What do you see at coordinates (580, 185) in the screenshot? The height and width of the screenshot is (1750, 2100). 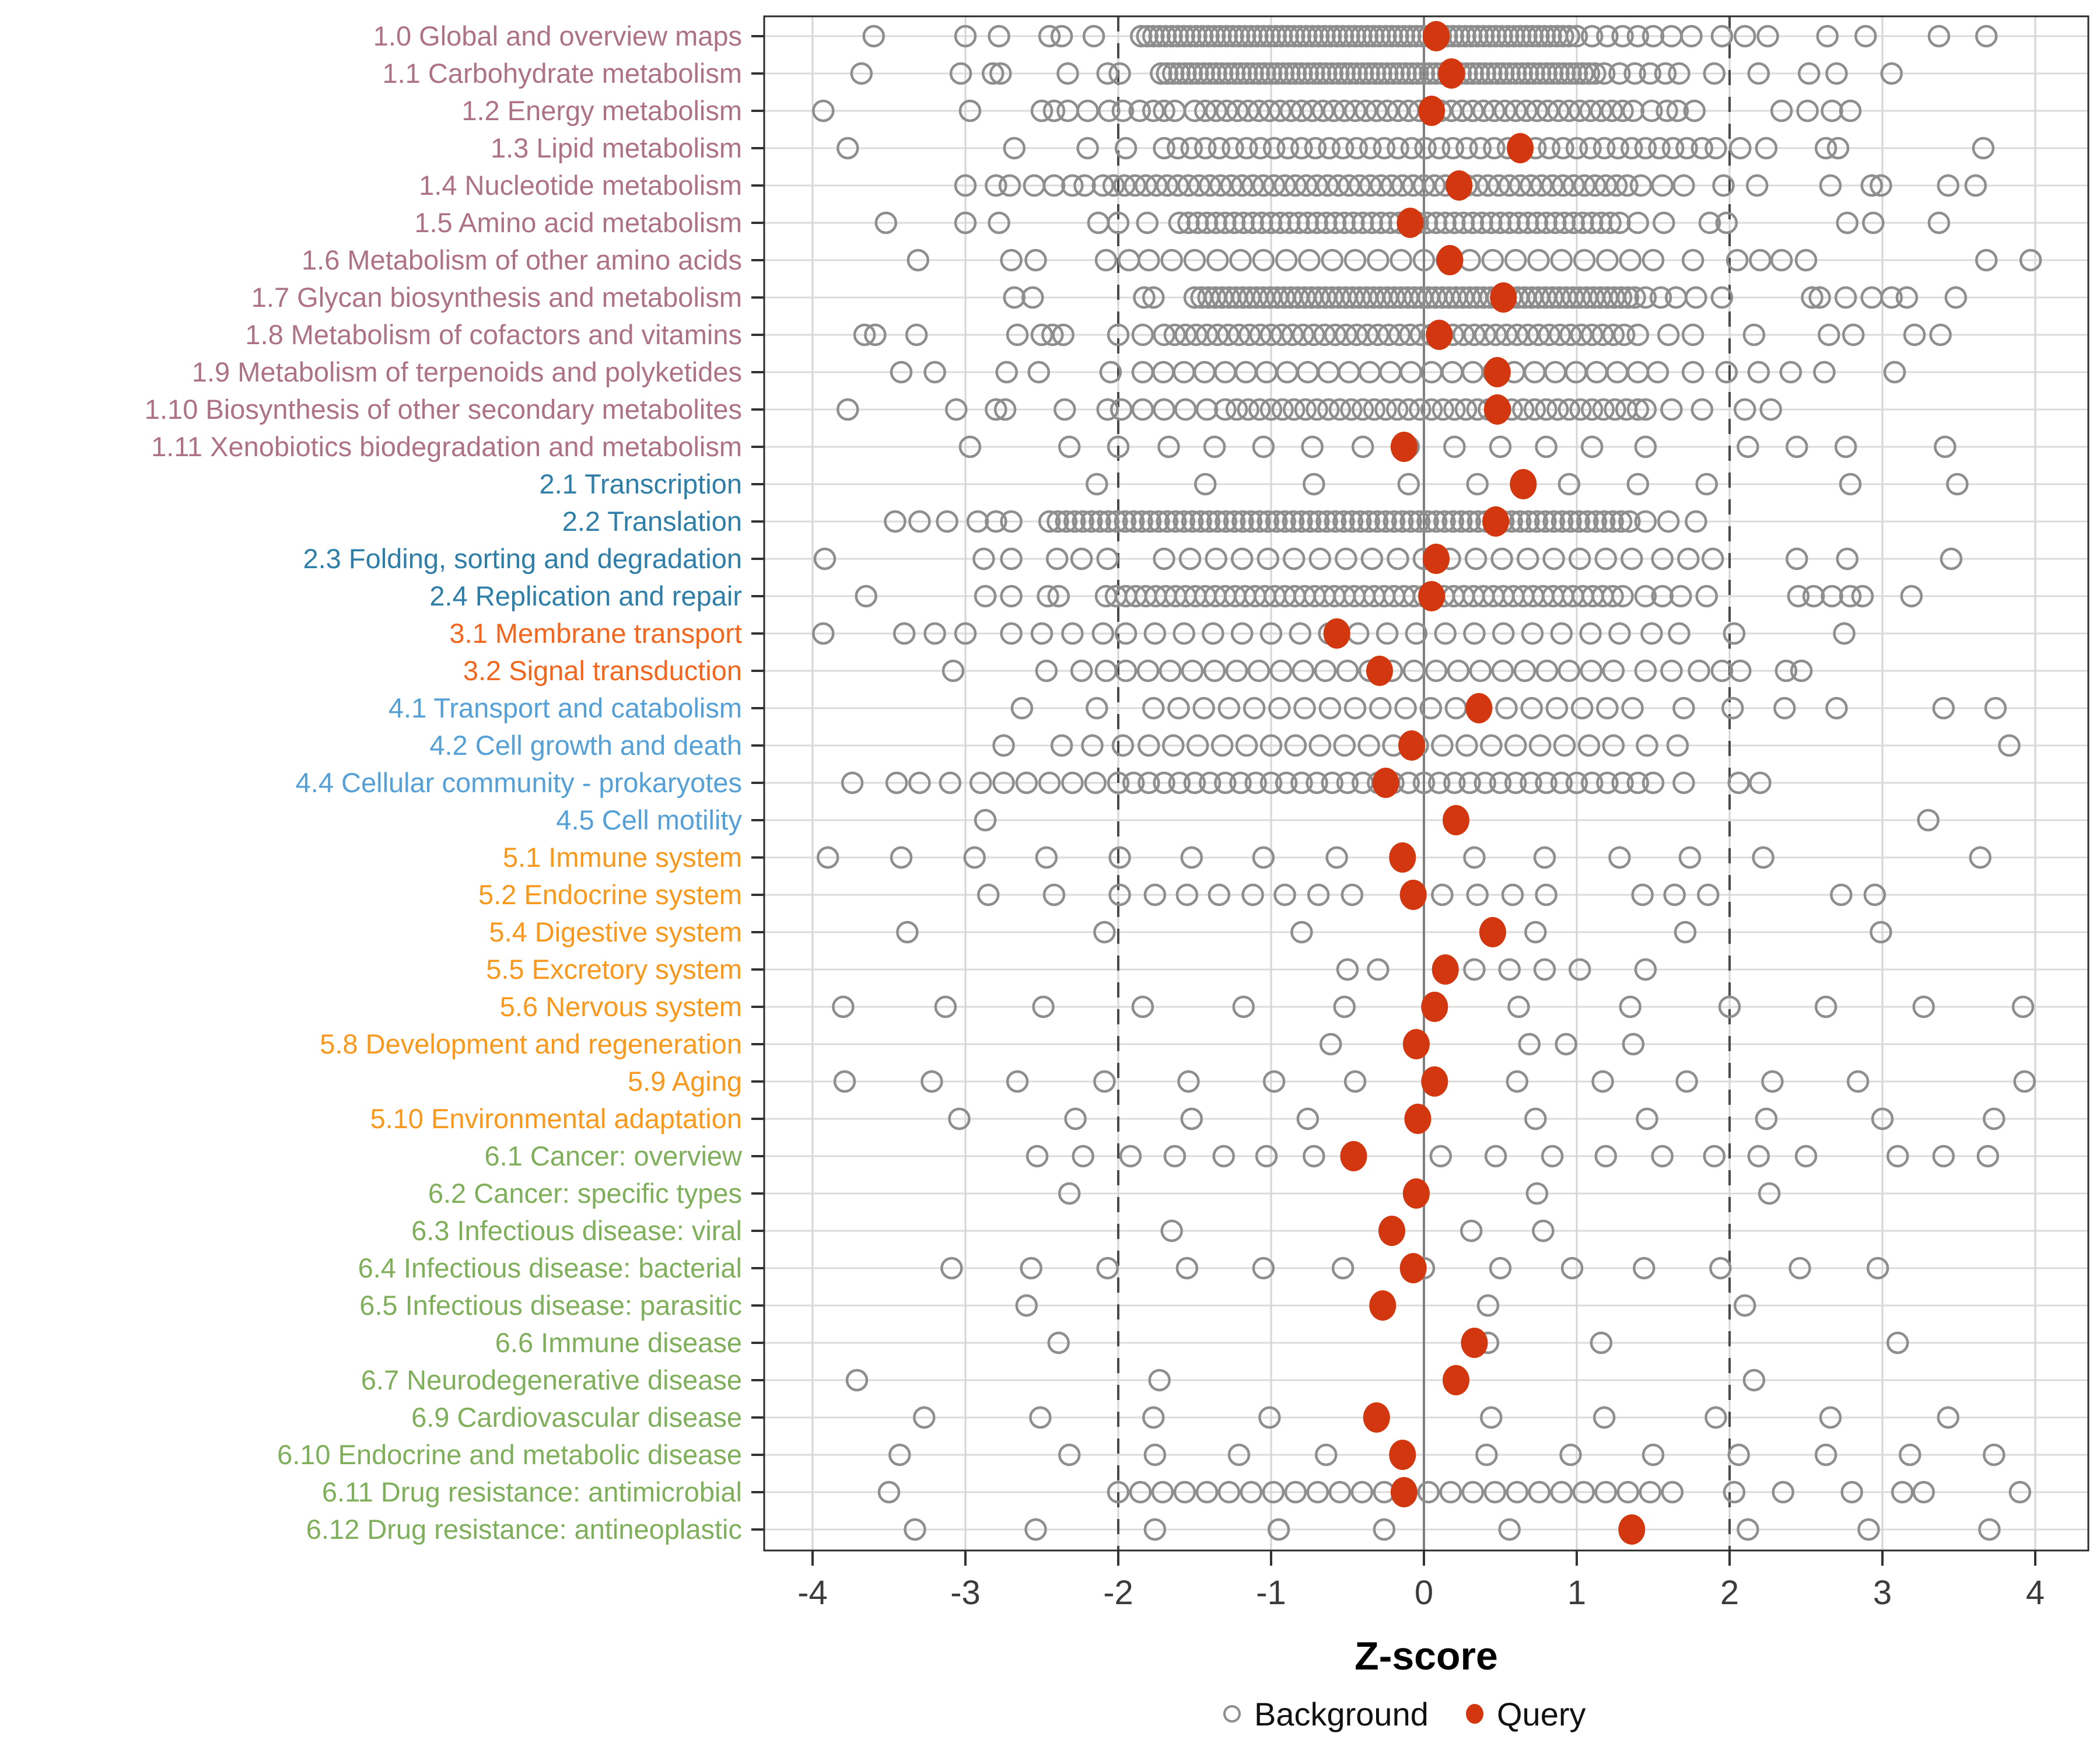 I see `y-axis-label: 1.4 Nucleotide metabolism` at bounding box center [580, 185].